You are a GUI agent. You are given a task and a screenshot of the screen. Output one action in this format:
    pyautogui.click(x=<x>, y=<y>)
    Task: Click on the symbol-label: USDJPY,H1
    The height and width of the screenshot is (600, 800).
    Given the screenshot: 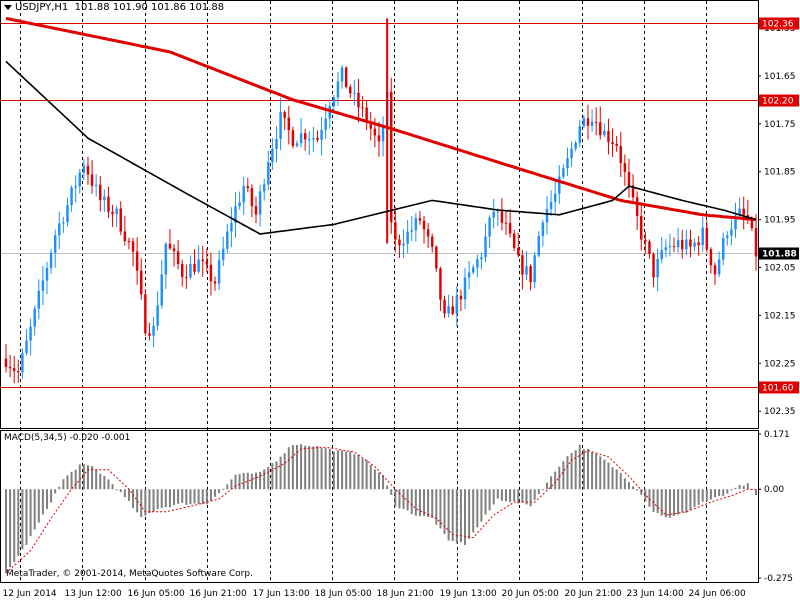 What is the action you would take?
    pyautogui.click(x=42, y=7)
    